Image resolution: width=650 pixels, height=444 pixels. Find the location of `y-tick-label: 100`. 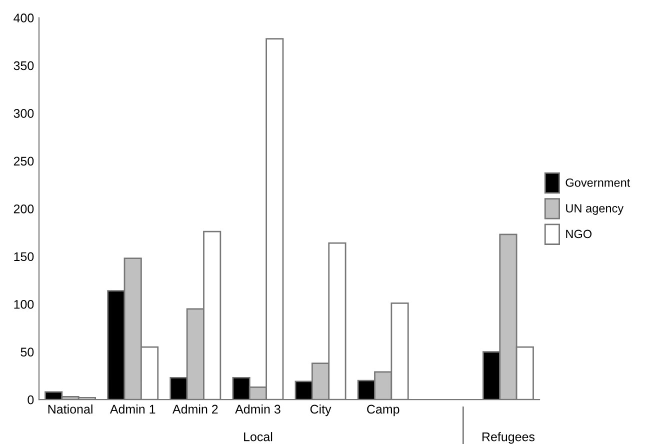

y-tick-label: 100 is located at coordinates (24, 304).